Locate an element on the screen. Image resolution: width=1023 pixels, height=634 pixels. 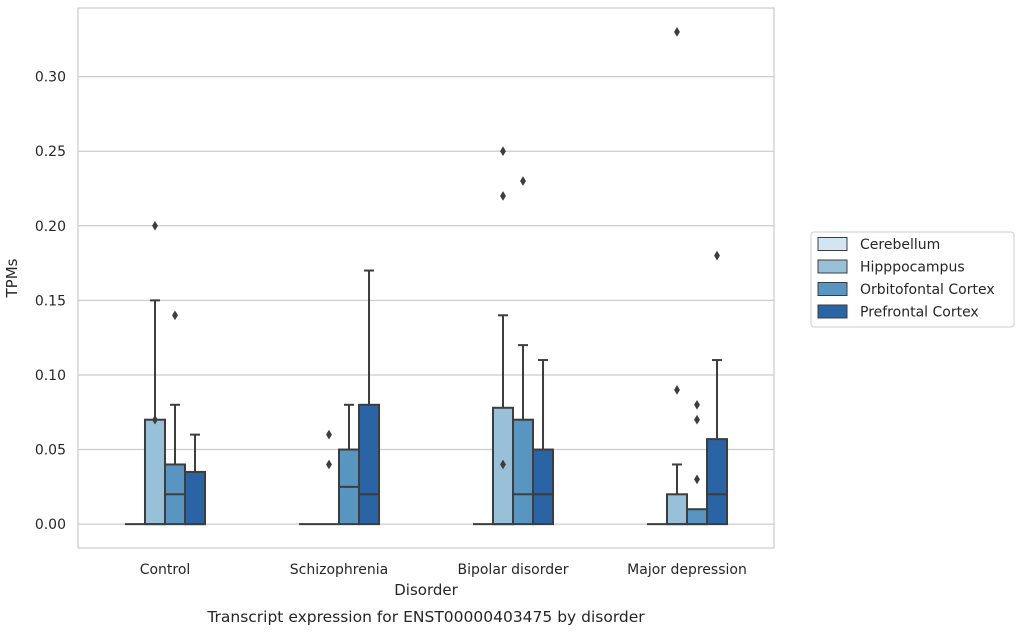
y-tick-label: 0.25 is located at coordinates (50, 152).